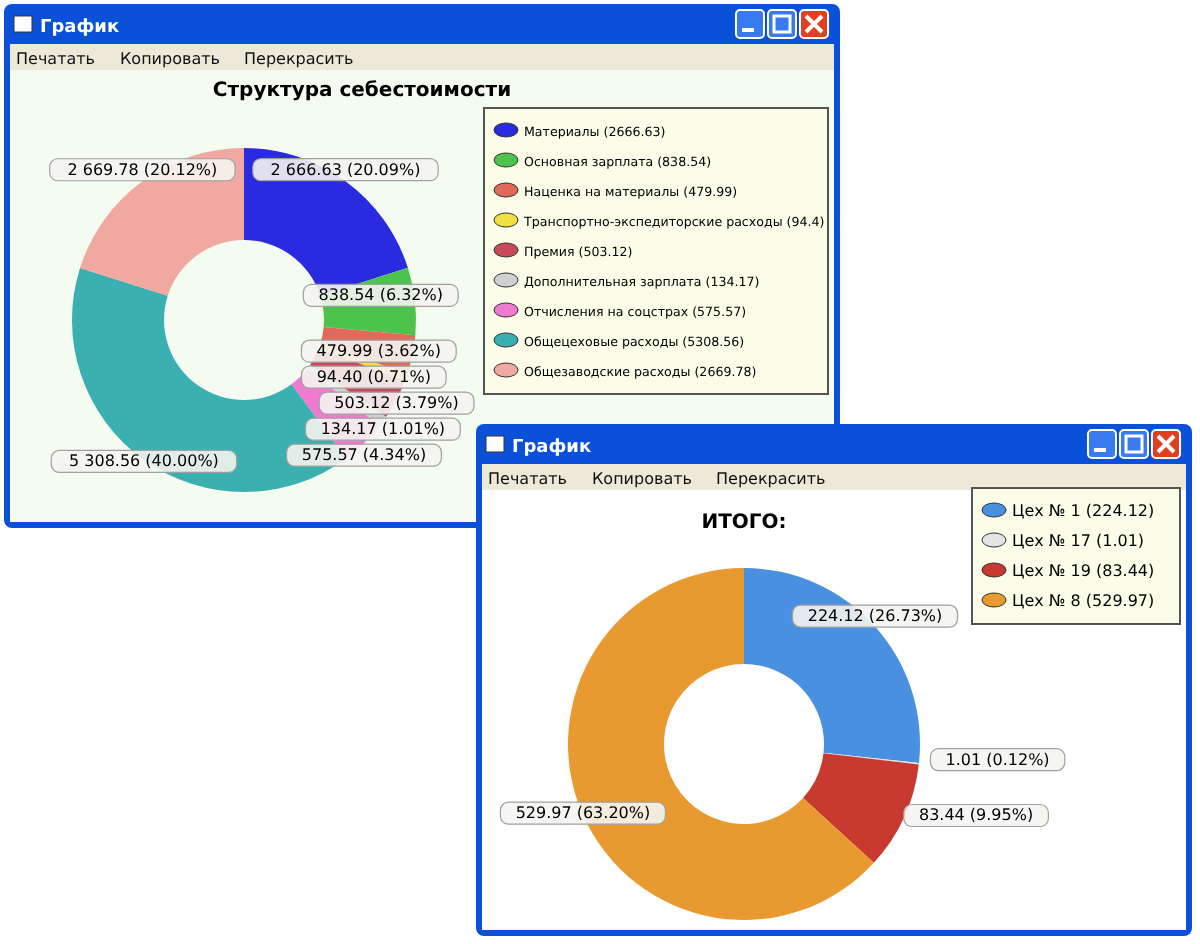 The width and height of the screenshot is (1200, 944). What do you see at coordinates (373, 377) in the screenshot?
I see `data-label: 94.40 (0.71%)` at bounding box center [373, 377].